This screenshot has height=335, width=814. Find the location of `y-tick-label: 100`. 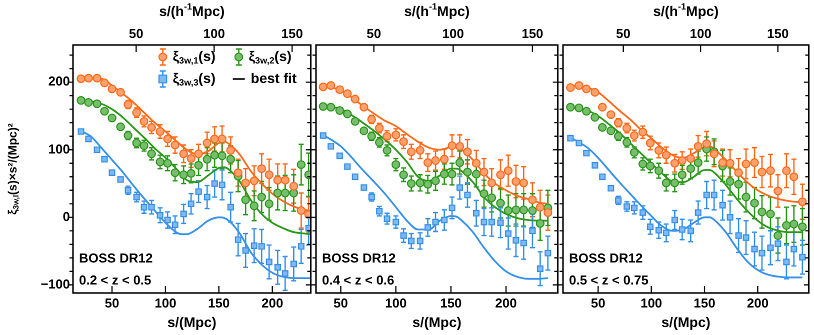

y-tick-label: 100 is located at coordinates (59, 148).